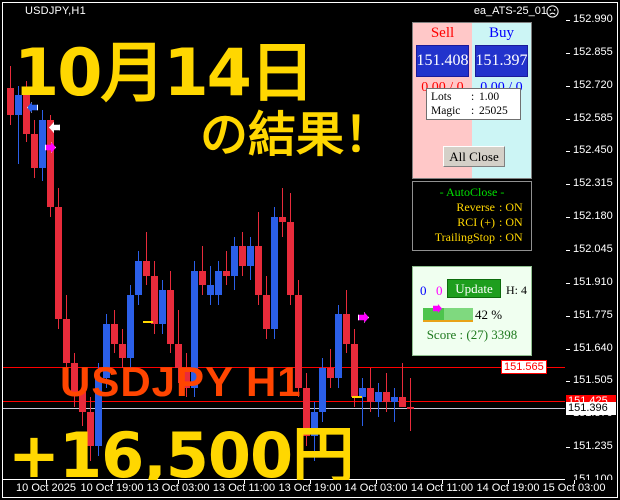 This screenshot has height=500, width=620. I want to click on h-count-label: H: 4, so click(516, 290).